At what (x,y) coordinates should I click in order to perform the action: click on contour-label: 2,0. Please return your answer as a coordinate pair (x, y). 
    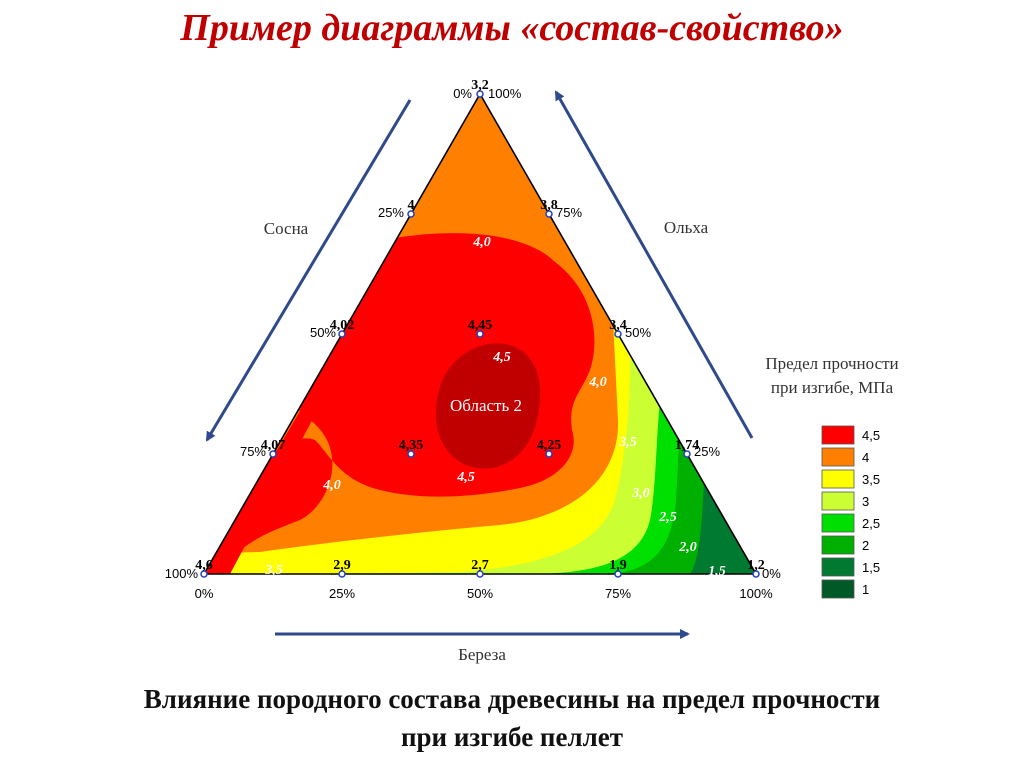
    Looking at the image, I should click on (687, 547).